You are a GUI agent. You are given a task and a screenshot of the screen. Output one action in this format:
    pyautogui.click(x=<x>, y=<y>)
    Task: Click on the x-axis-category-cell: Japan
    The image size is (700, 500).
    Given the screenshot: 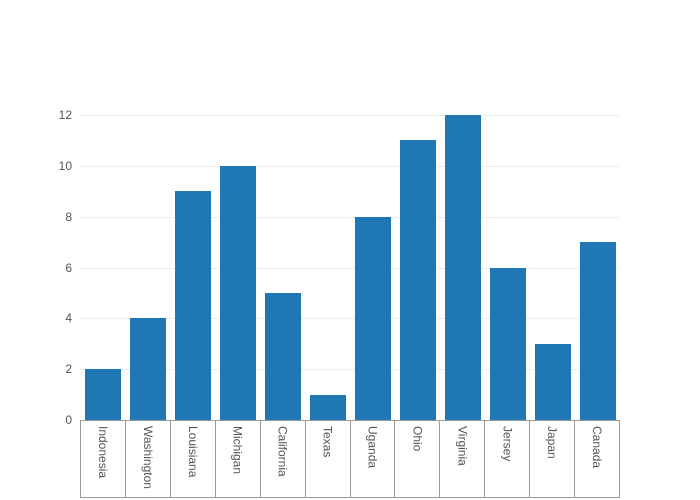 What is the action you would take?
    pyautogui.click(x=553, y=459)
    